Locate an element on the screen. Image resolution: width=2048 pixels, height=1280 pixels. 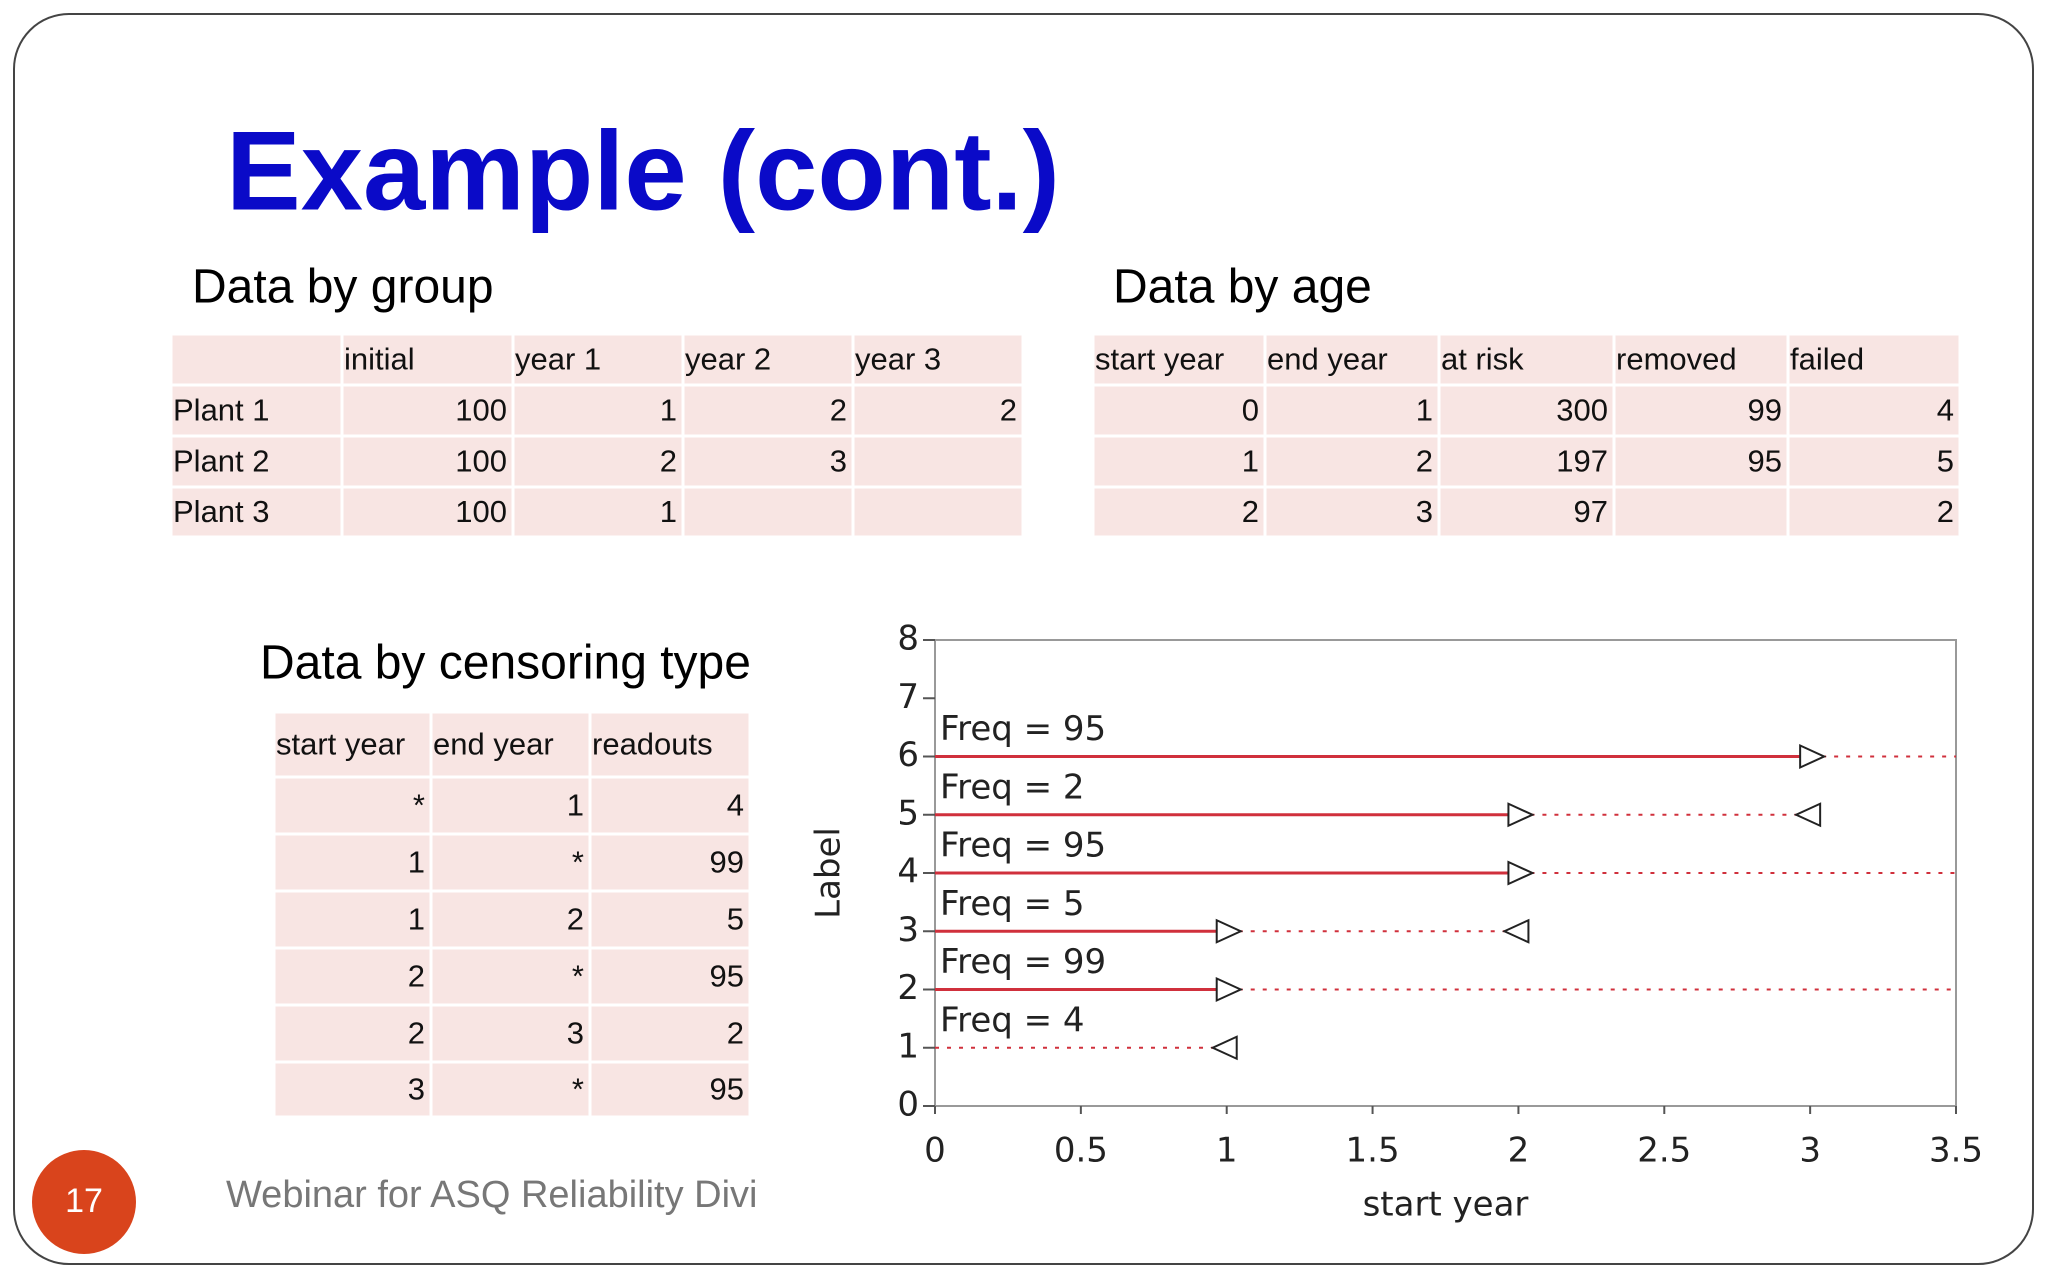
y-axis-title: Label is located at coordinates (829, 873).